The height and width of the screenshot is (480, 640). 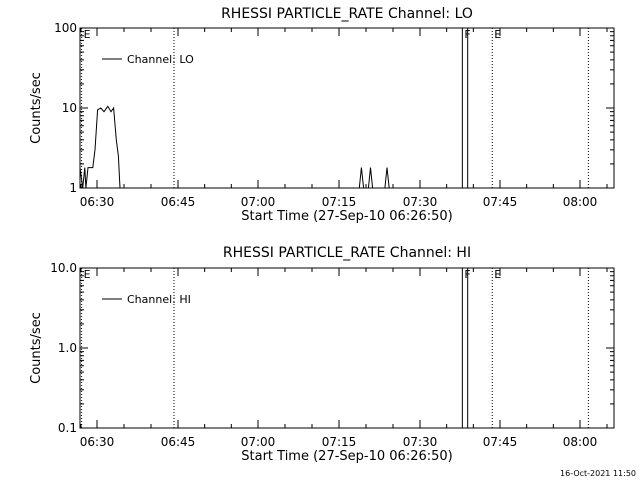 I want to click on footer-timestamp: 16-Oct-2021 11:50, so click(x=598, y=473).